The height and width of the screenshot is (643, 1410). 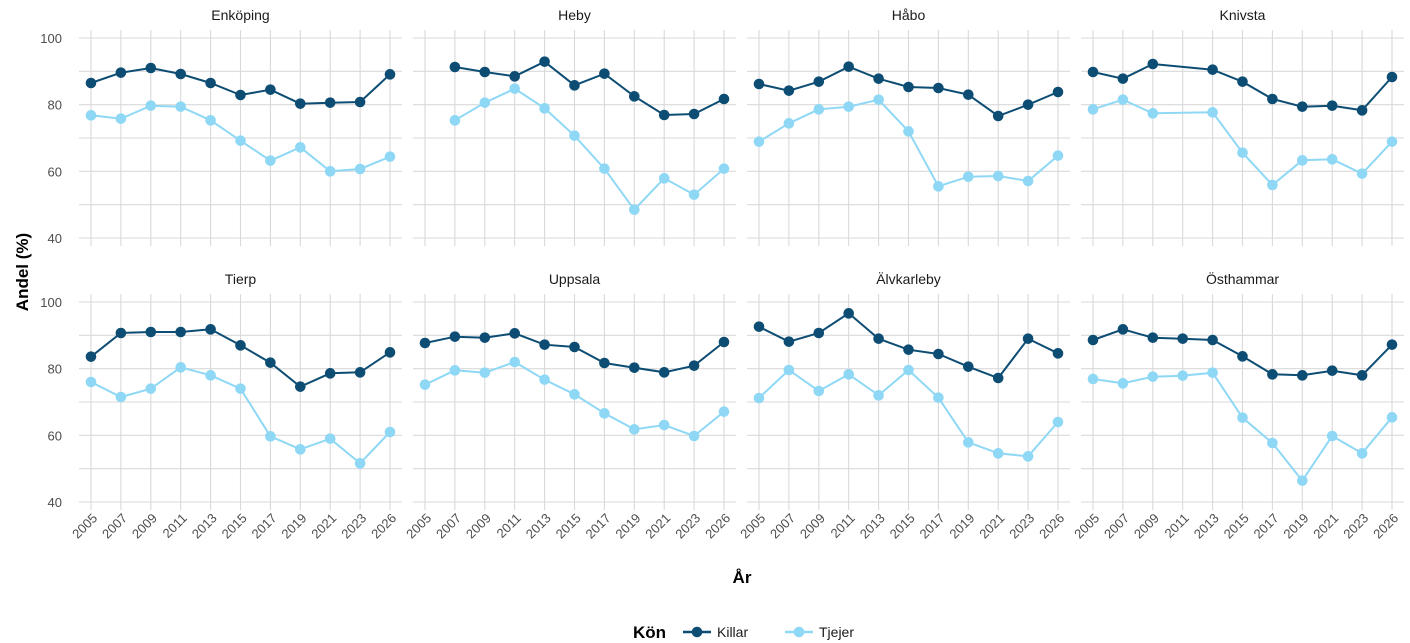 I want to click on y-tick-label: 40, so click(x=55, y=502).